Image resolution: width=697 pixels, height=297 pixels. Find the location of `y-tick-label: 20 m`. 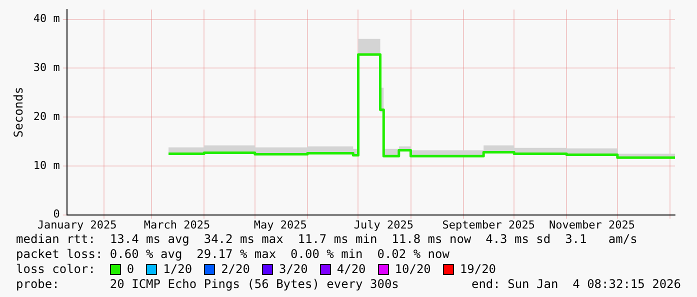

y-tick-label: 20 m is located at coordinates (46, 116).